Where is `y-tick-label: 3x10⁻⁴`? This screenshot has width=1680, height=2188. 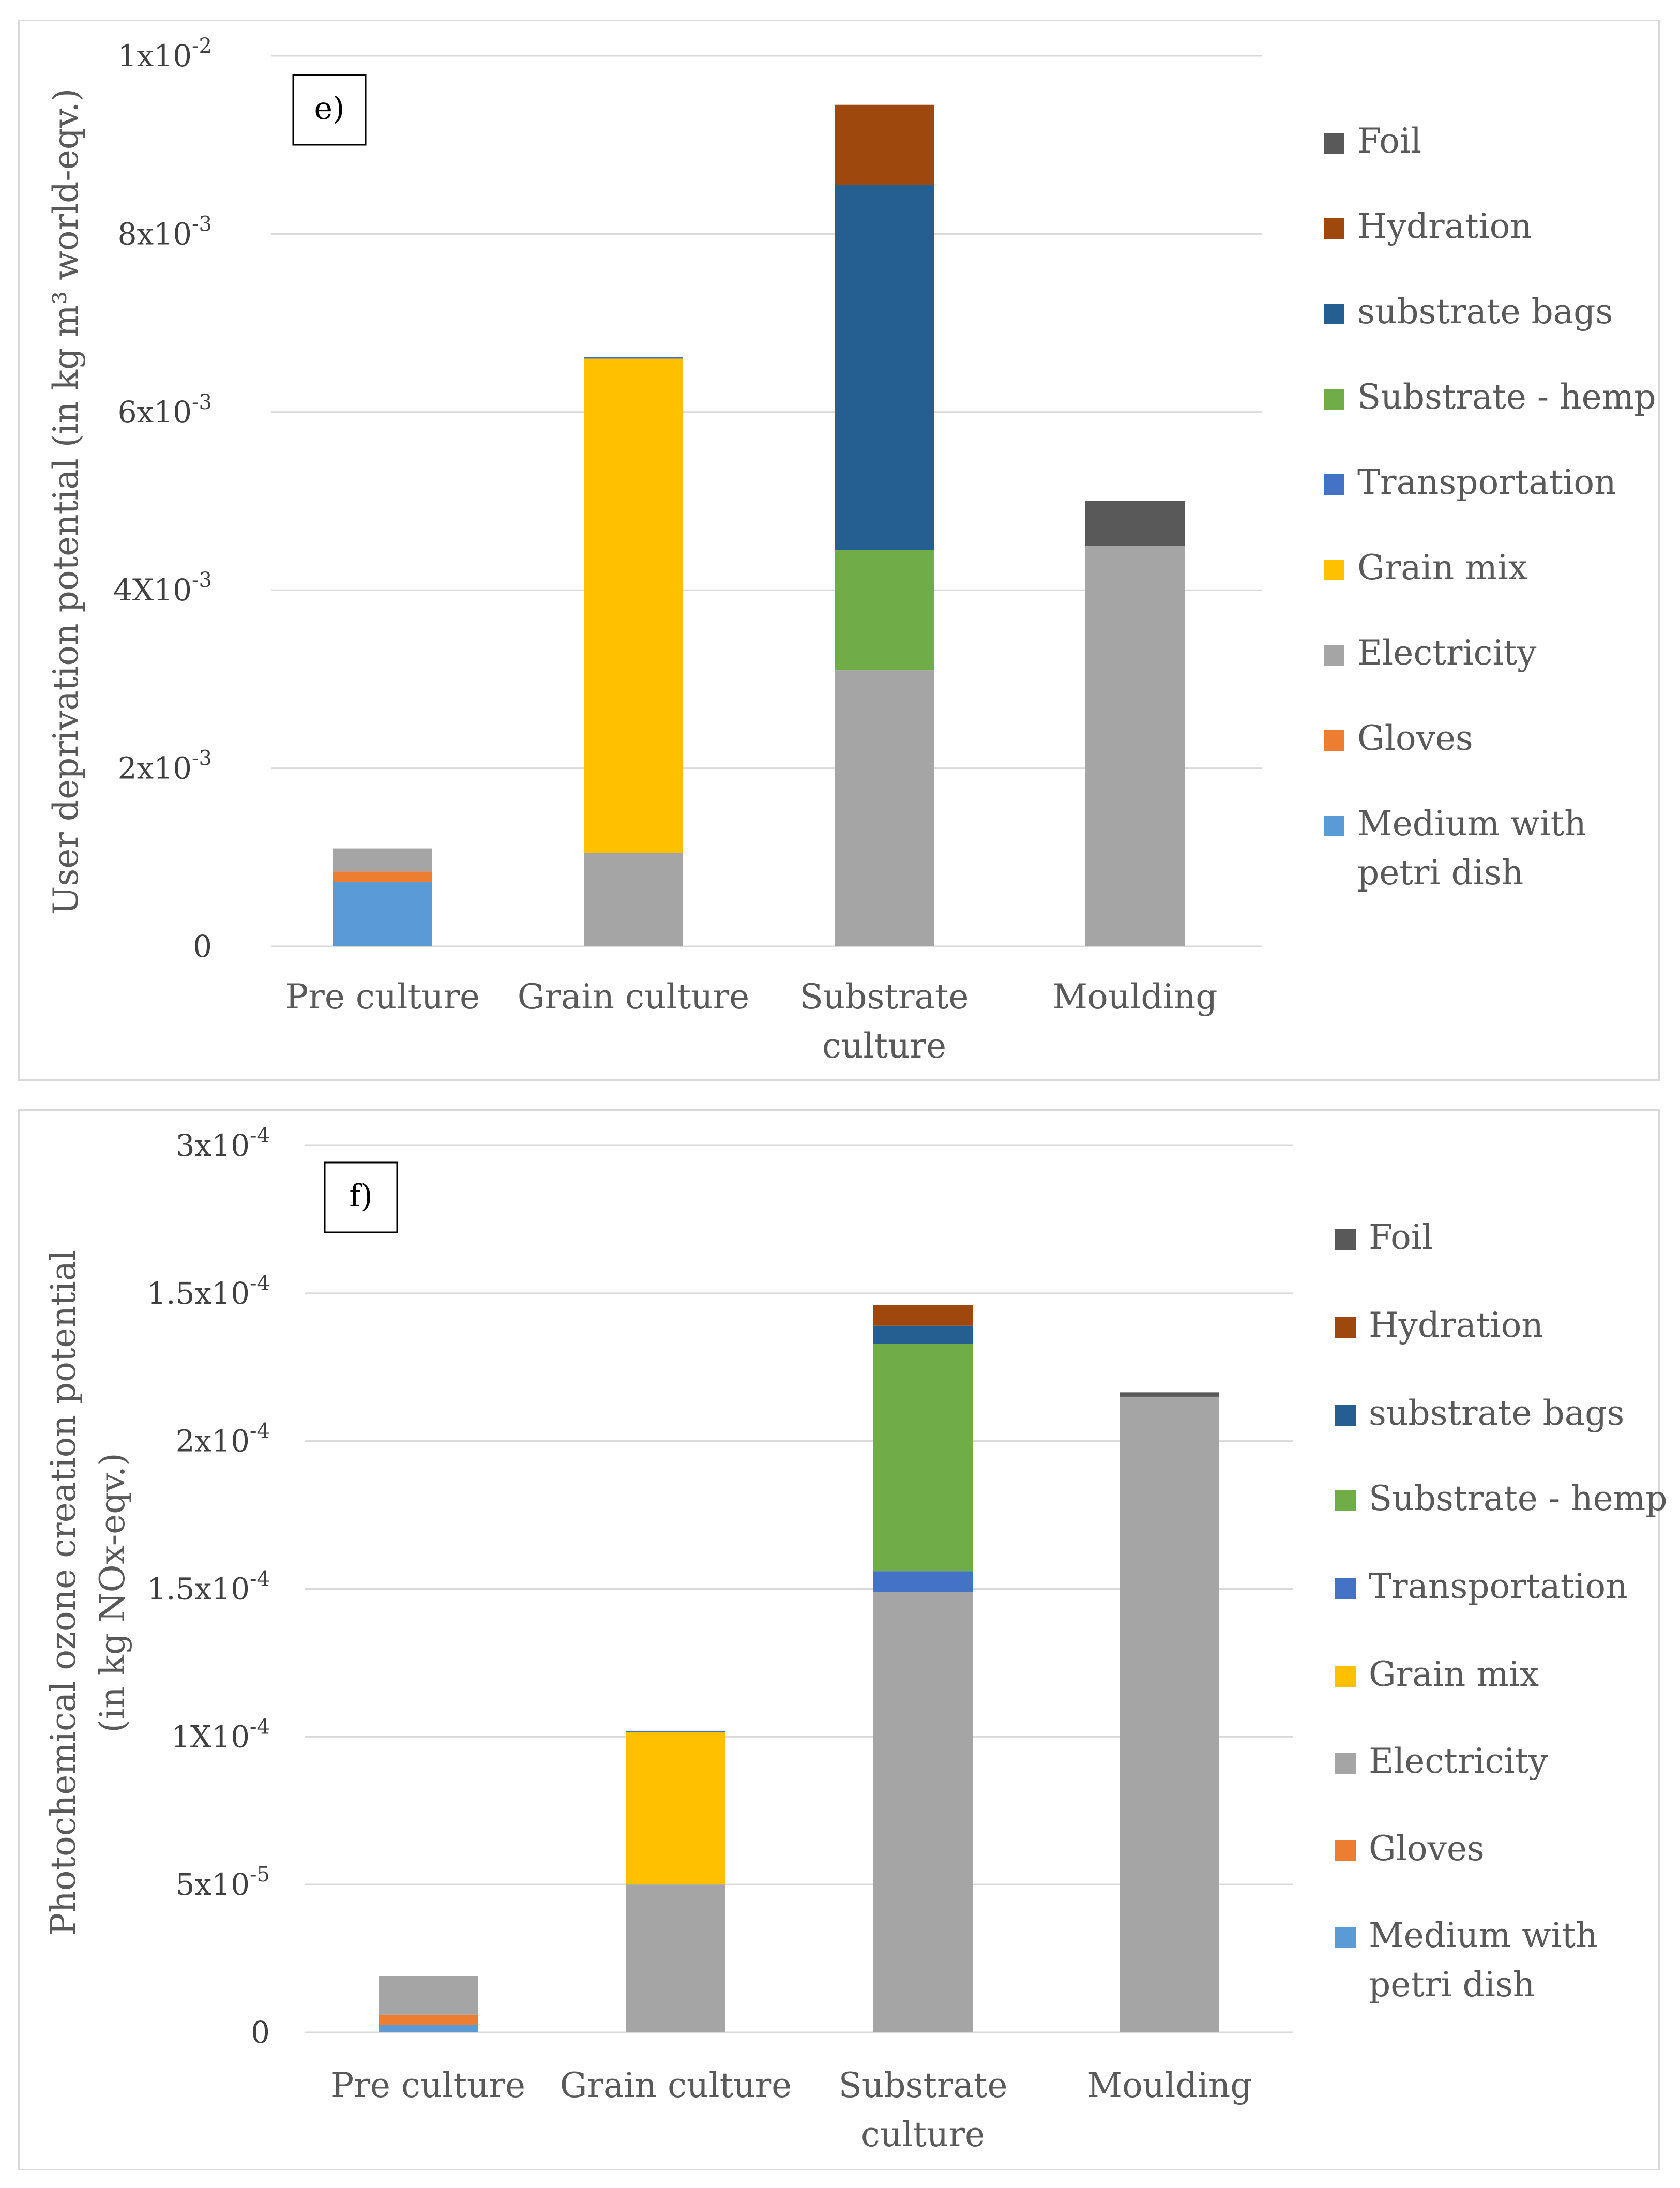 y-tick-label: 3x10⁻⁴ is located at coordinates (223, 1143).